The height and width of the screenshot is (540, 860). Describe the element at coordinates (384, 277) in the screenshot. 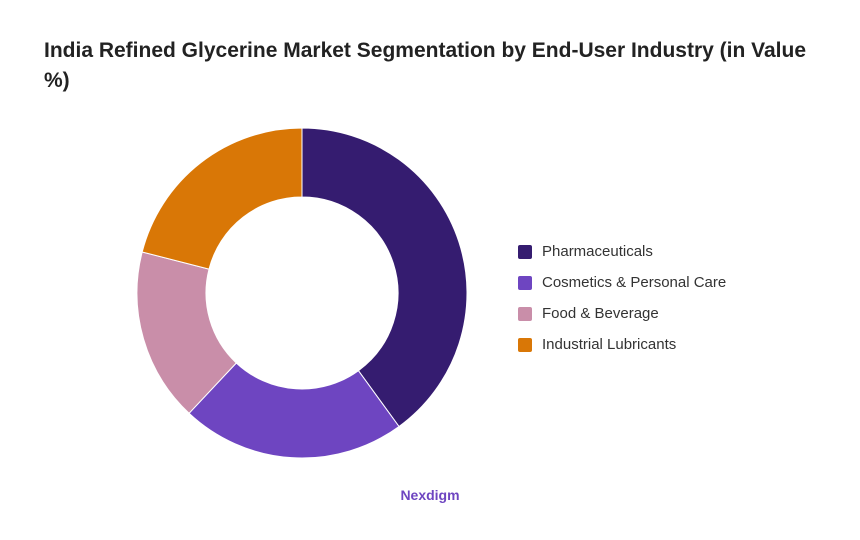

I see `slice-pharmaceuticals` at that location.